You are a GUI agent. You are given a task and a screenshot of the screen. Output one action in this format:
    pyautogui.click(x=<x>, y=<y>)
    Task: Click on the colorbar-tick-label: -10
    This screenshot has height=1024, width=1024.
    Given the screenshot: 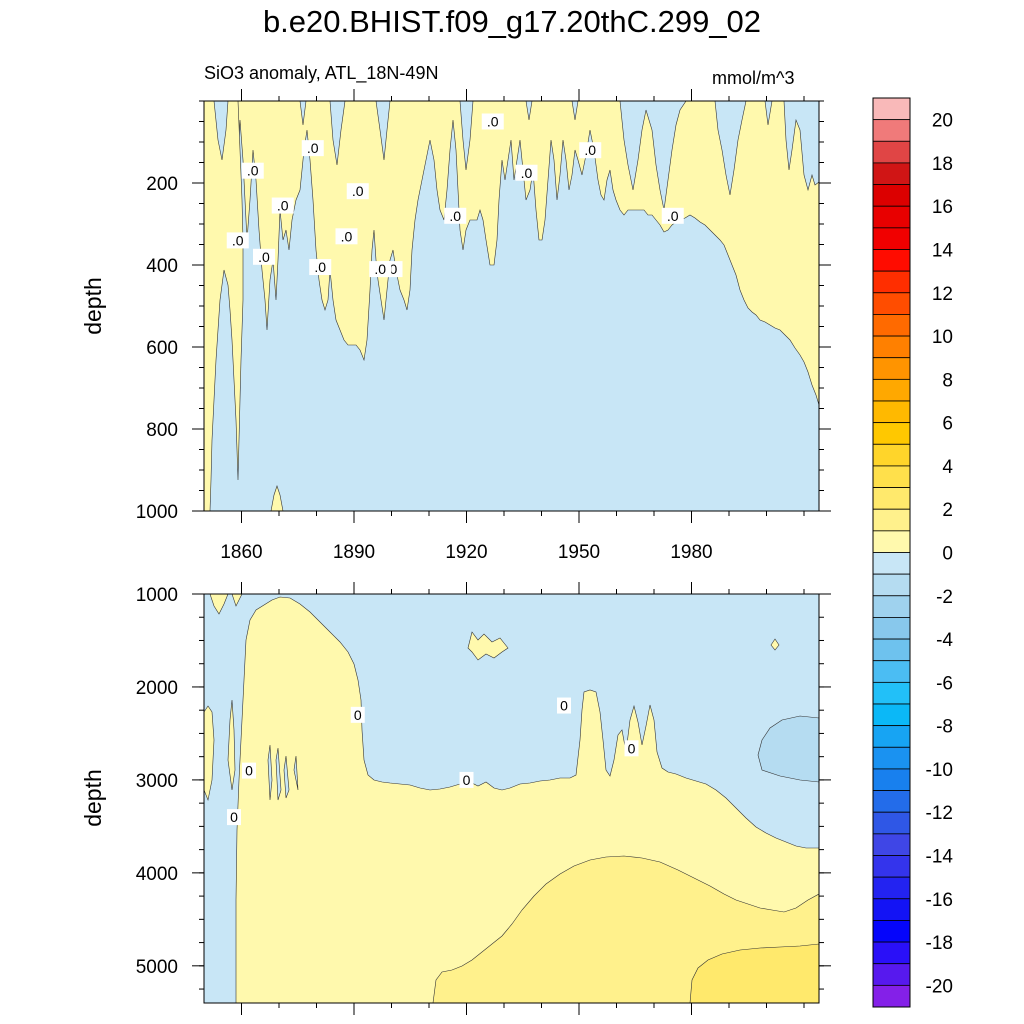 What is the action you would take?
    pyautogui.click(x=939, y=770)
    